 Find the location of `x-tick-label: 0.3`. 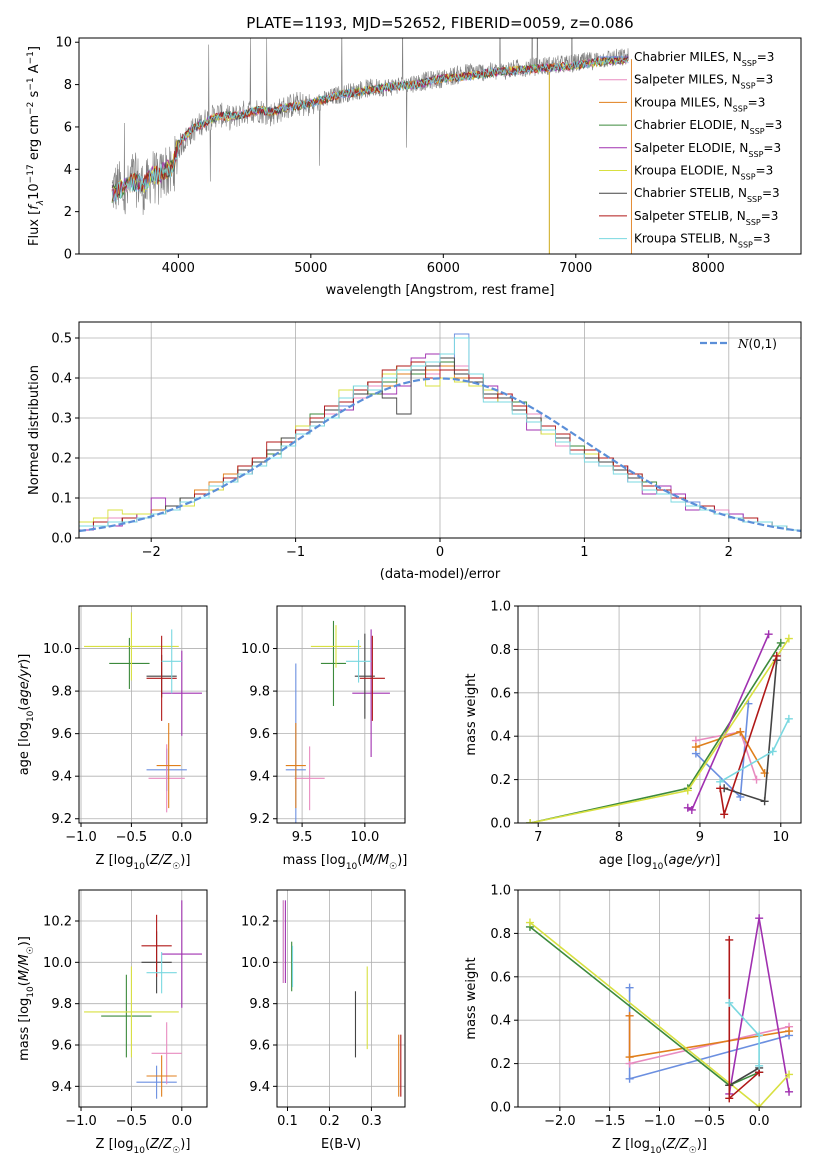

x-tick-label: 0.3 is located at coordinates (371, 1121).